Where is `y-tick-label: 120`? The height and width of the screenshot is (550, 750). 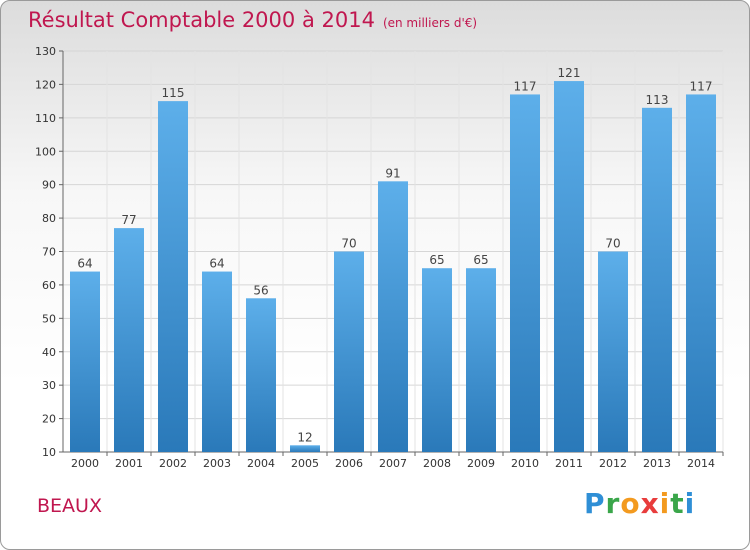 y-tick-label: 120 is located at coordinates (45, 84).